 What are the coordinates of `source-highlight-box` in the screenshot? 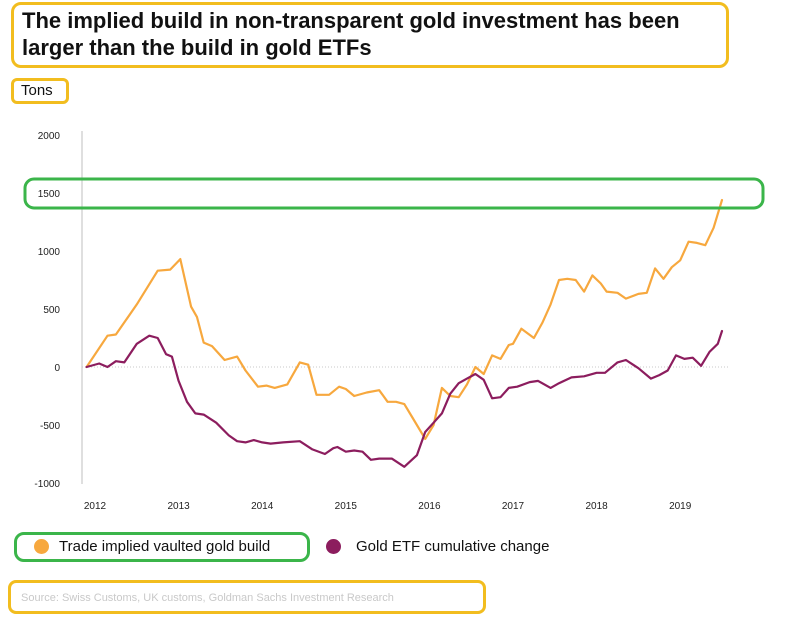 It's located at (247, 597).